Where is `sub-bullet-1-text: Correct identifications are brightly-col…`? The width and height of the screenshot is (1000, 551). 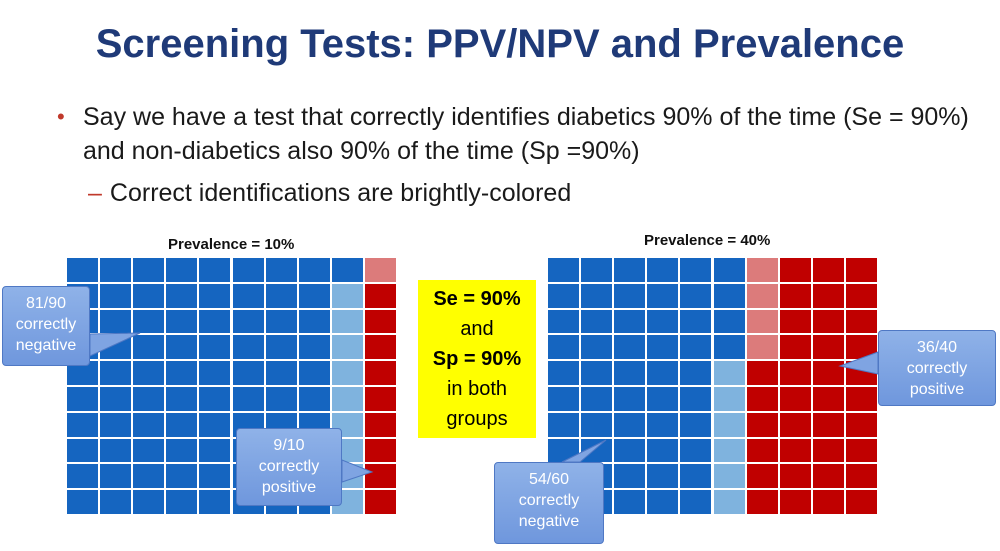
sub-bullet-1-text: Correct identifications are brightly-col… is located at coordinates (340, 193).